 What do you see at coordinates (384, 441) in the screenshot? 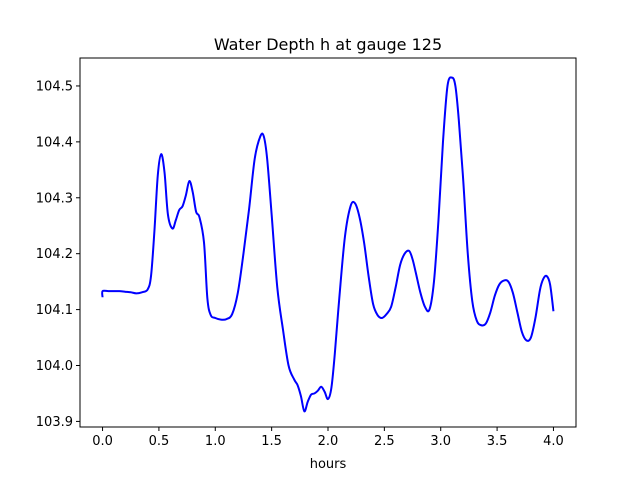
I see `x-tick-label: 2.5` at bounding box center [384, 441].